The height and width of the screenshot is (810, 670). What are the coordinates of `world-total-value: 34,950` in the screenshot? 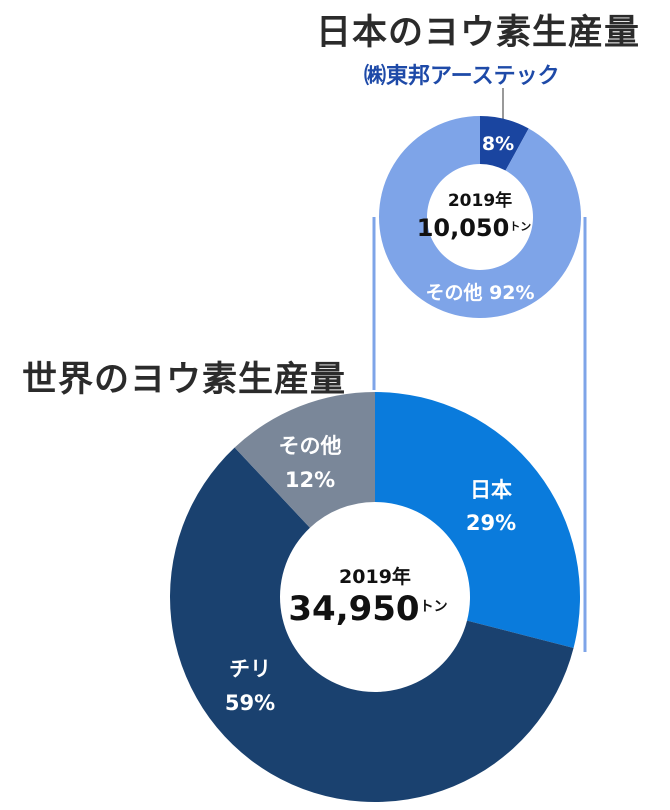 It's located at (353, 609).